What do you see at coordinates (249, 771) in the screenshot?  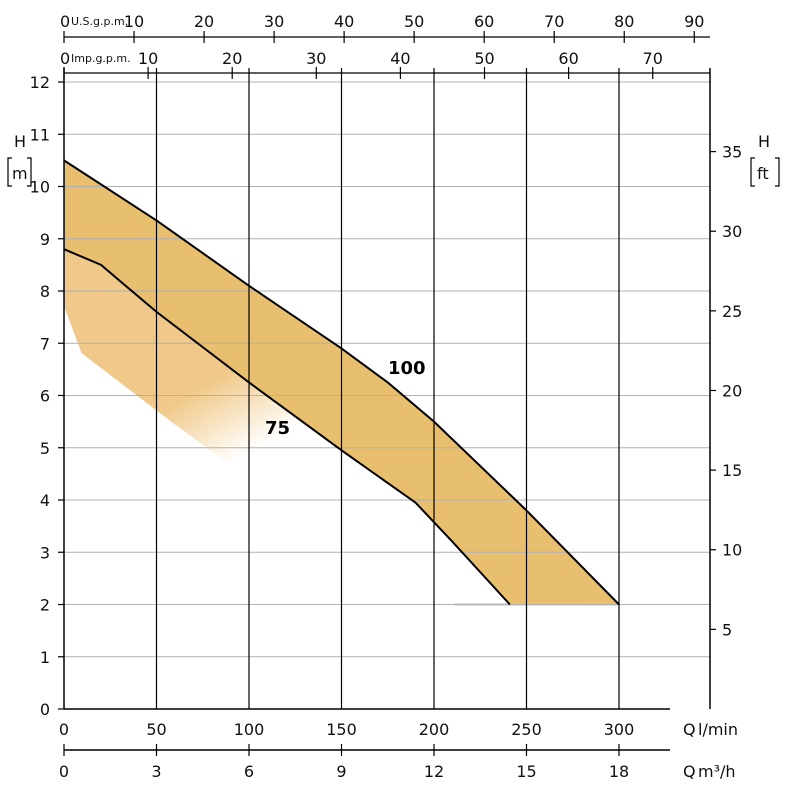 I see `x-secondary-tick-label-6: 6` at bounding box center [249, 771].